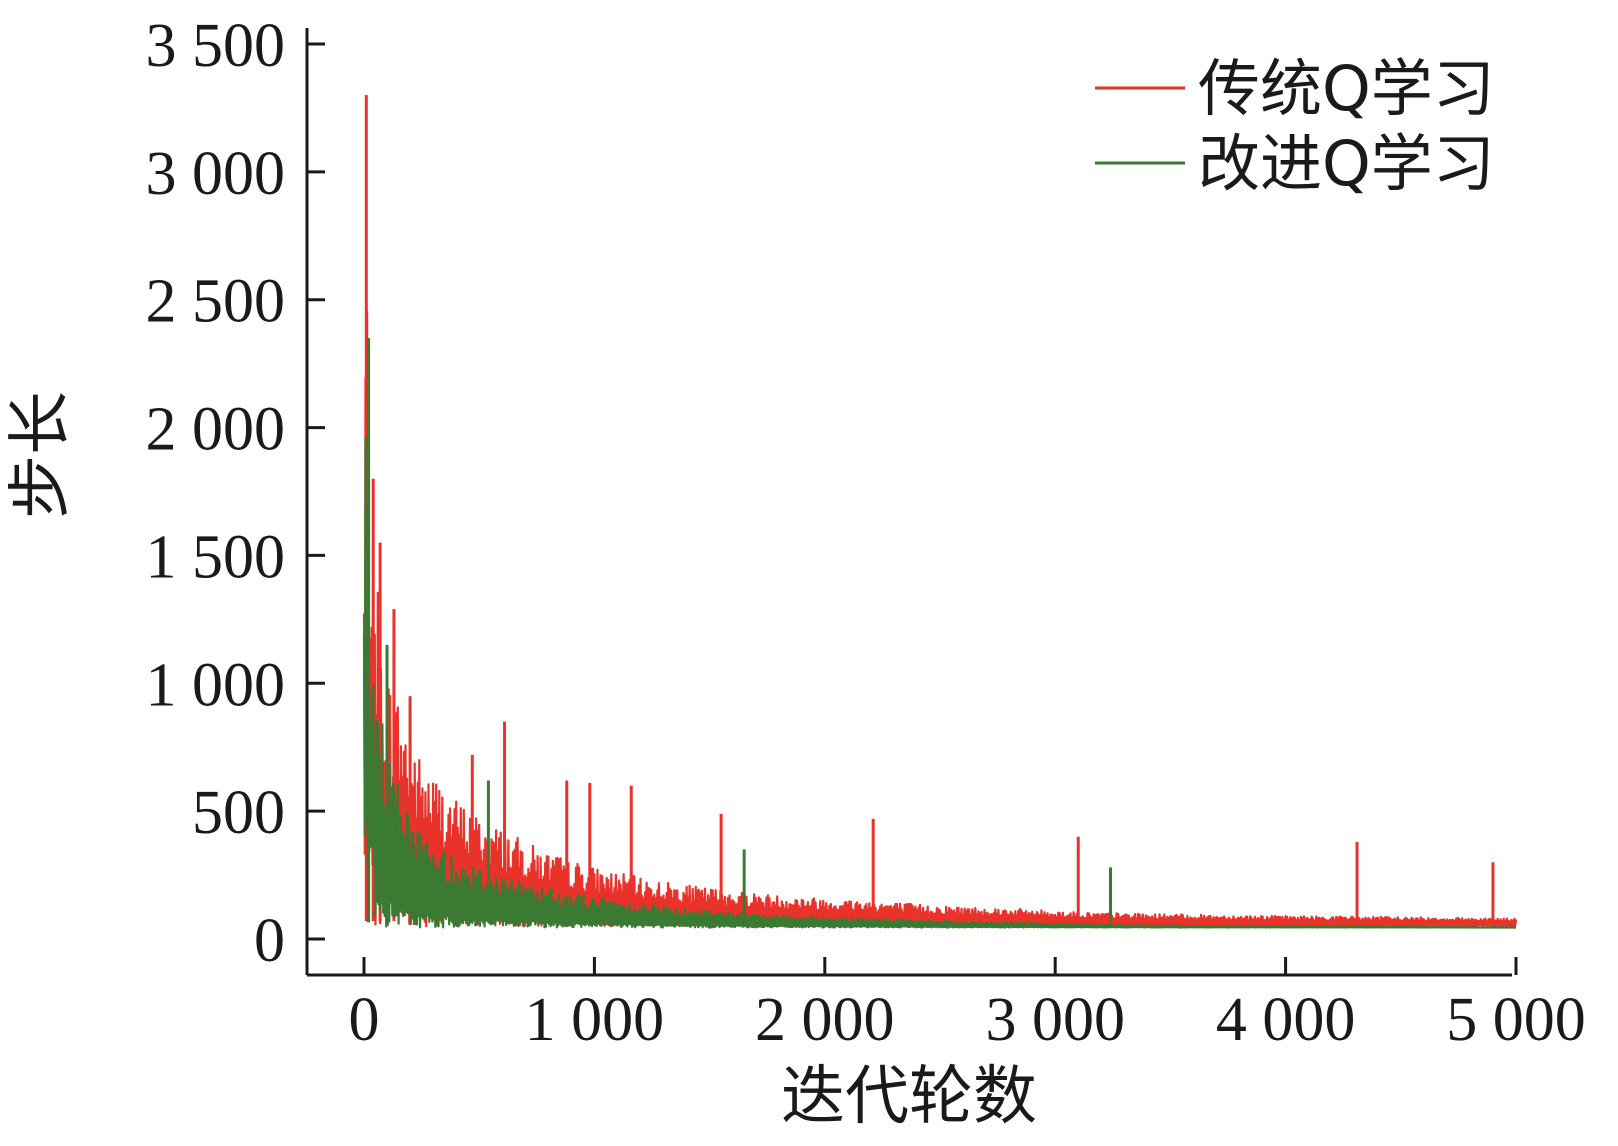  What do you see at coordinates (269, 941) in the screenshot?
I see `y-tick-label: 0` at bounding box center [269, 941].